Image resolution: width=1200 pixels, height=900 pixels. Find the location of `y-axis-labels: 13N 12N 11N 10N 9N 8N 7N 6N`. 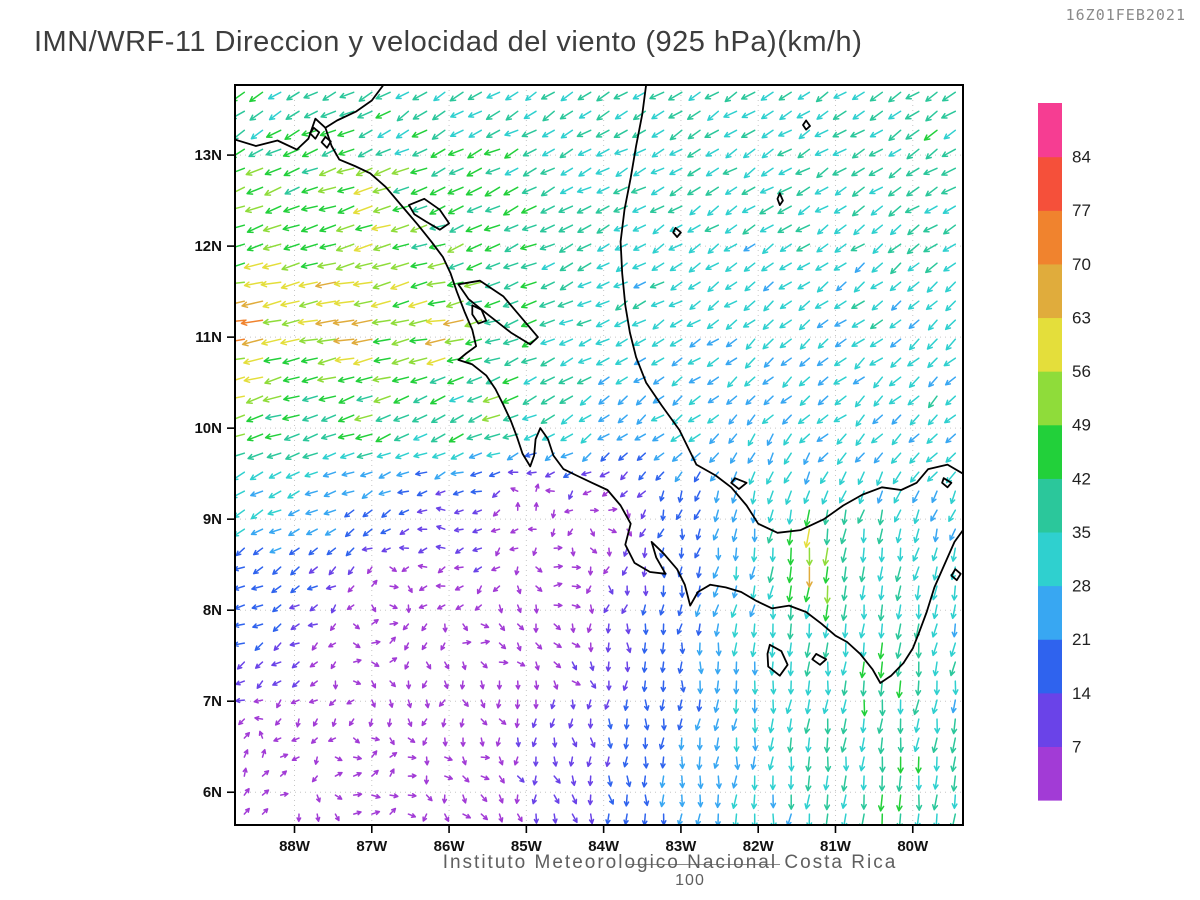

y-axis-labels: 13N 12N 11N 10N 9N 8N 7N 6N is located at coordinates (208, 474).